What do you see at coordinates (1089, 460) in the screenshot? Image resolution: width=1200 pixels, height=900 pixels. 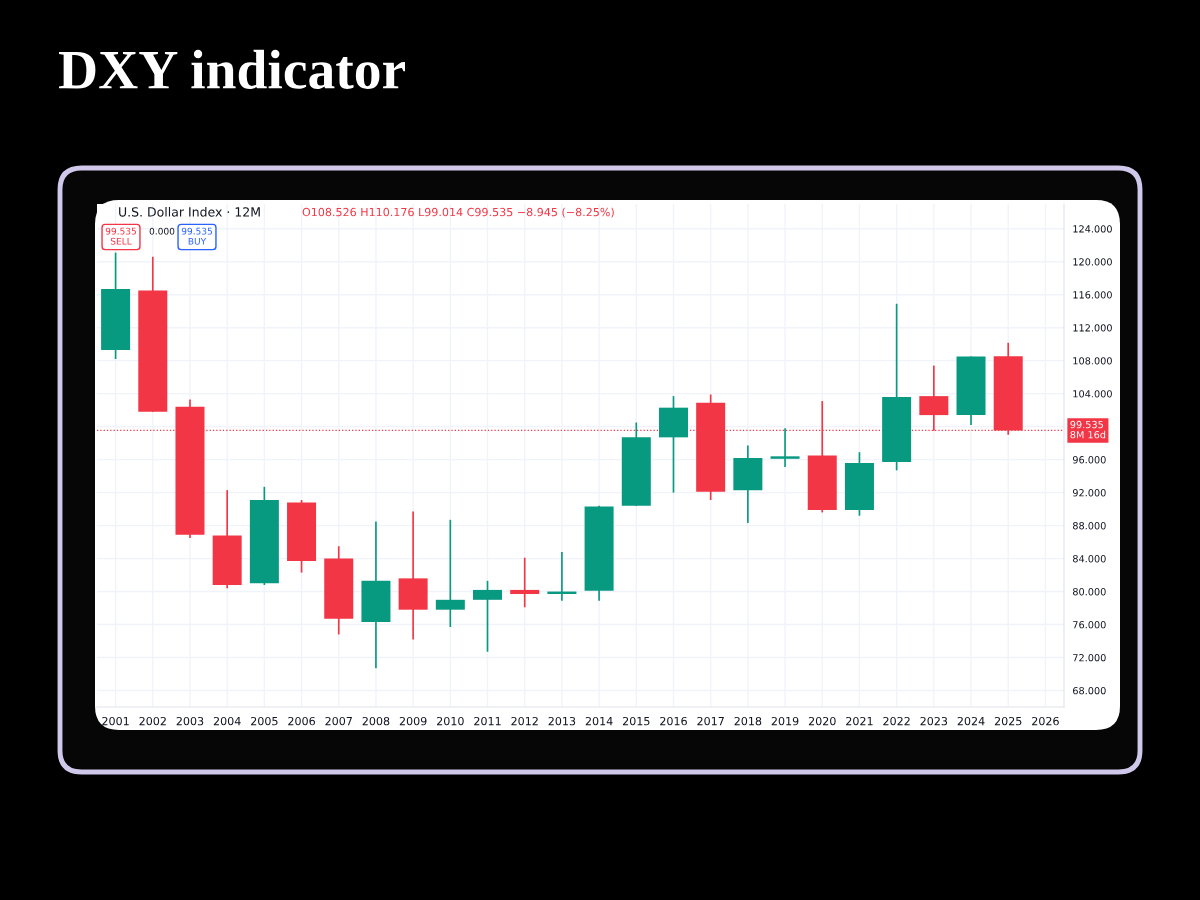 I see `y-tick-label: 96.000` at bounding box center [1089, 460].